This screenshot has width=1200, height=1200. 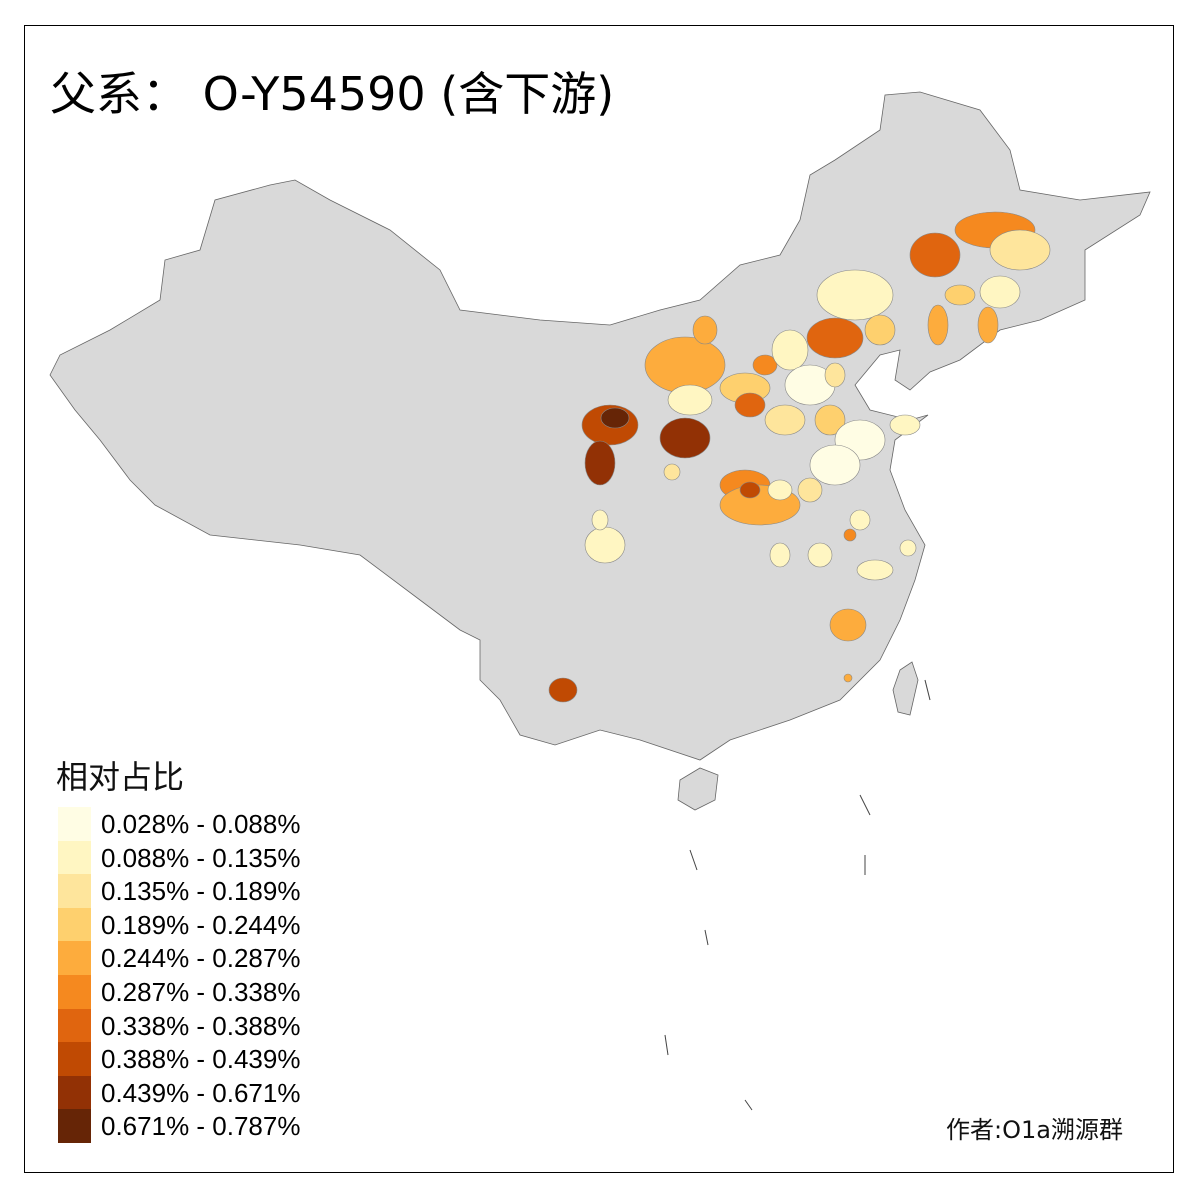 What do you see at coordinates (201, 958) in the screenshot?
I see `legend-label: 0.244% - 0.287%` at bounding box center [201, 958].